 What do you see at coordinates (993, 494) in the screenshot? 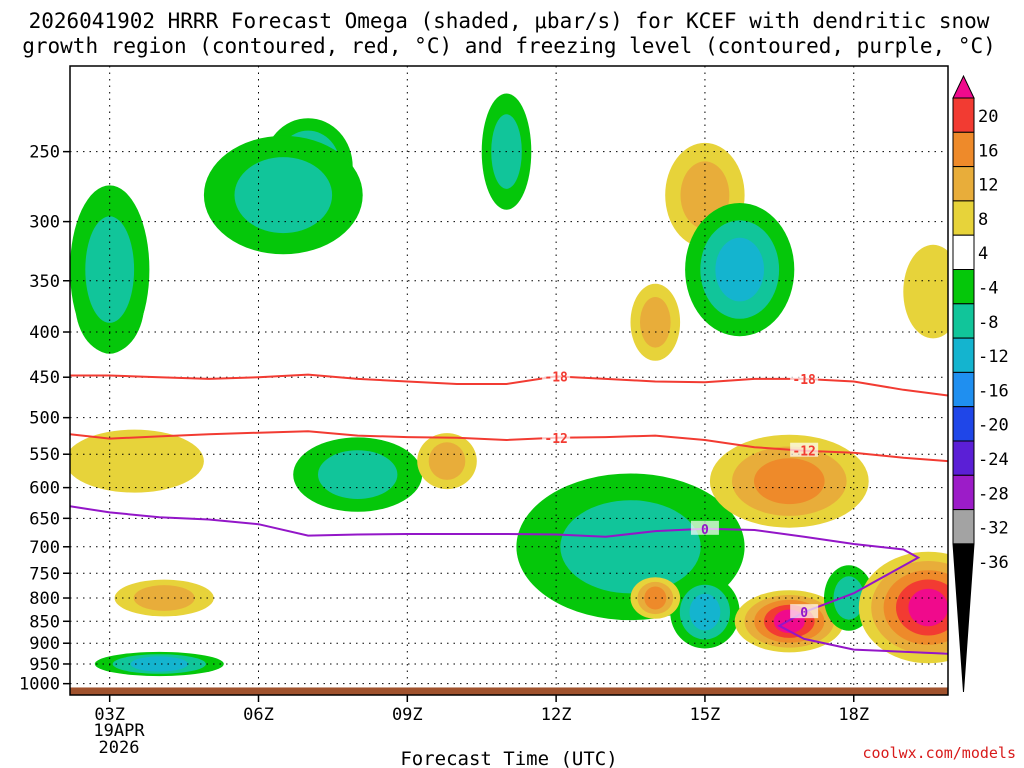
I see `colorbar-label--28: -28` at bounding box center [993, 494].